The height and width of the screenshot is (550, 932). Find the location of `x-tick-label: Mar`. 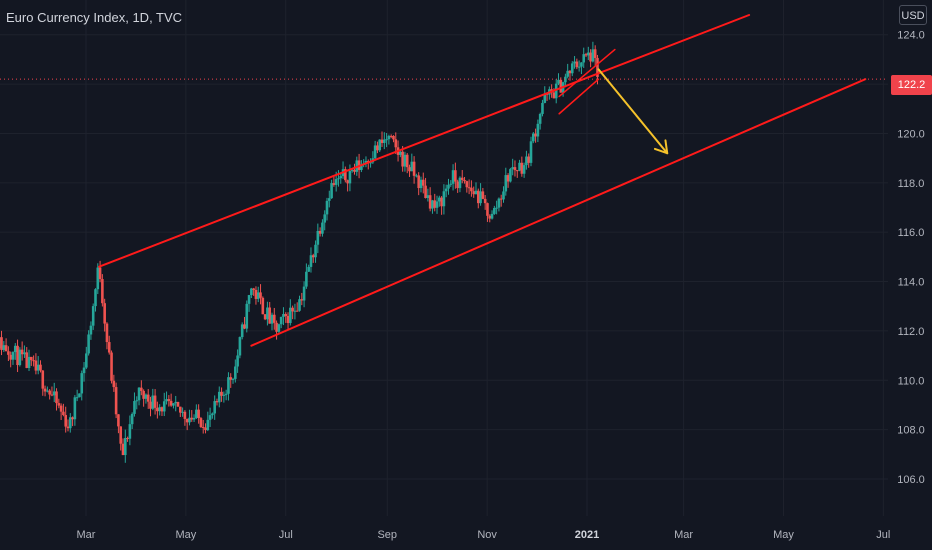

x-tick-label: Mar is located at coordinates (683, 535).